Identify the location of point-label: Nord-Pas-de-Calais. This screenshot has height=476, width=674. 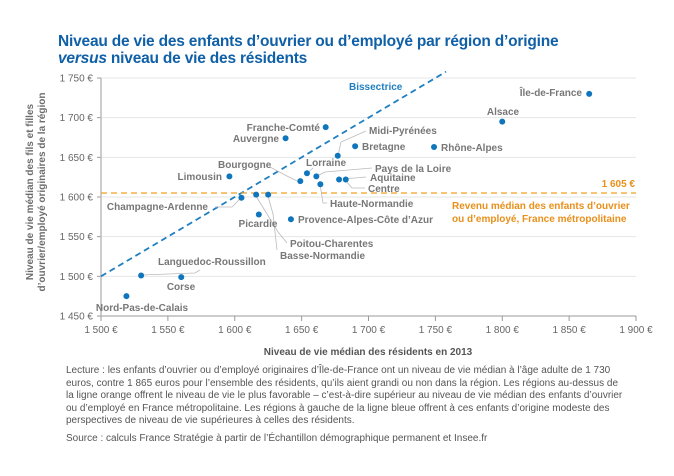
(142, 308).